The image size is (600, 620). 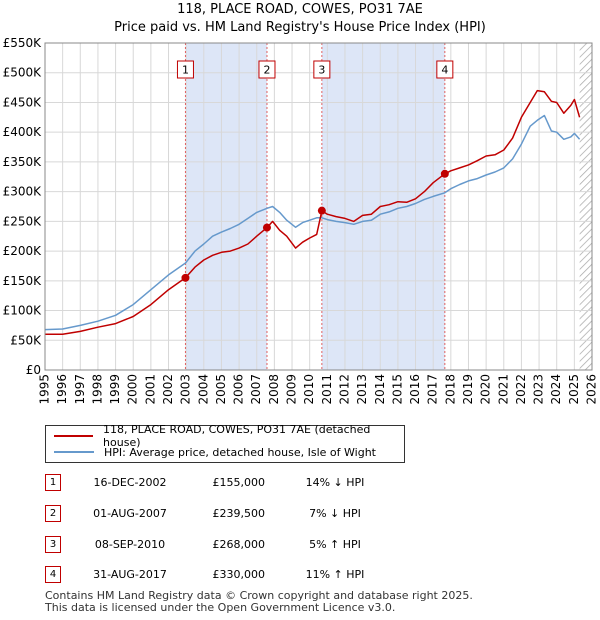 I want to click on x-tick-label: 2015, so click(x=397, y=389).